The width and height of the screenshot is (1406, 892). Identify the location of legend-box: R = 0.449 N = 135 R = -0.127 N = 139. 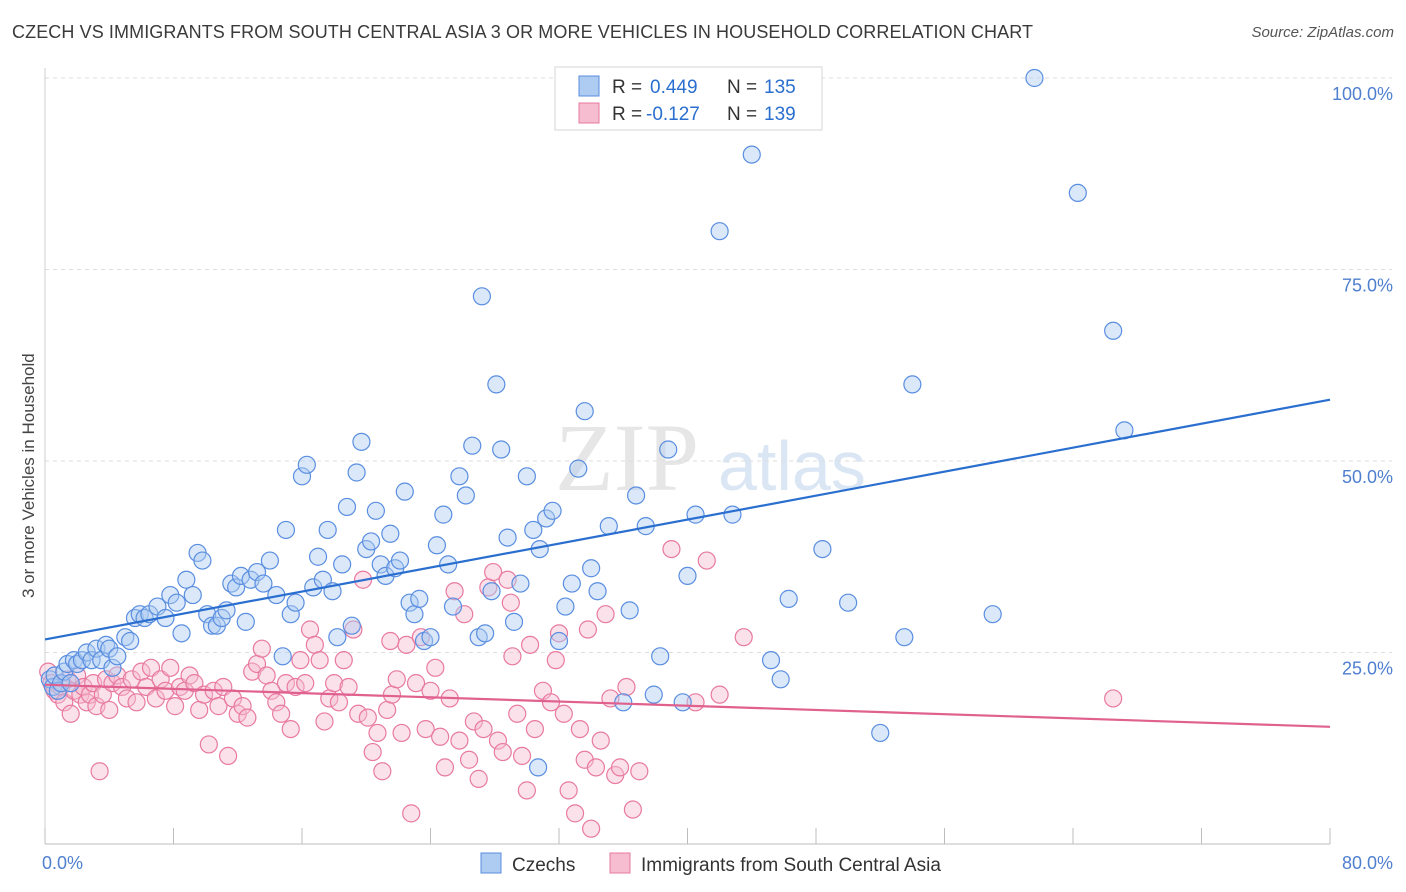
(688, 98).